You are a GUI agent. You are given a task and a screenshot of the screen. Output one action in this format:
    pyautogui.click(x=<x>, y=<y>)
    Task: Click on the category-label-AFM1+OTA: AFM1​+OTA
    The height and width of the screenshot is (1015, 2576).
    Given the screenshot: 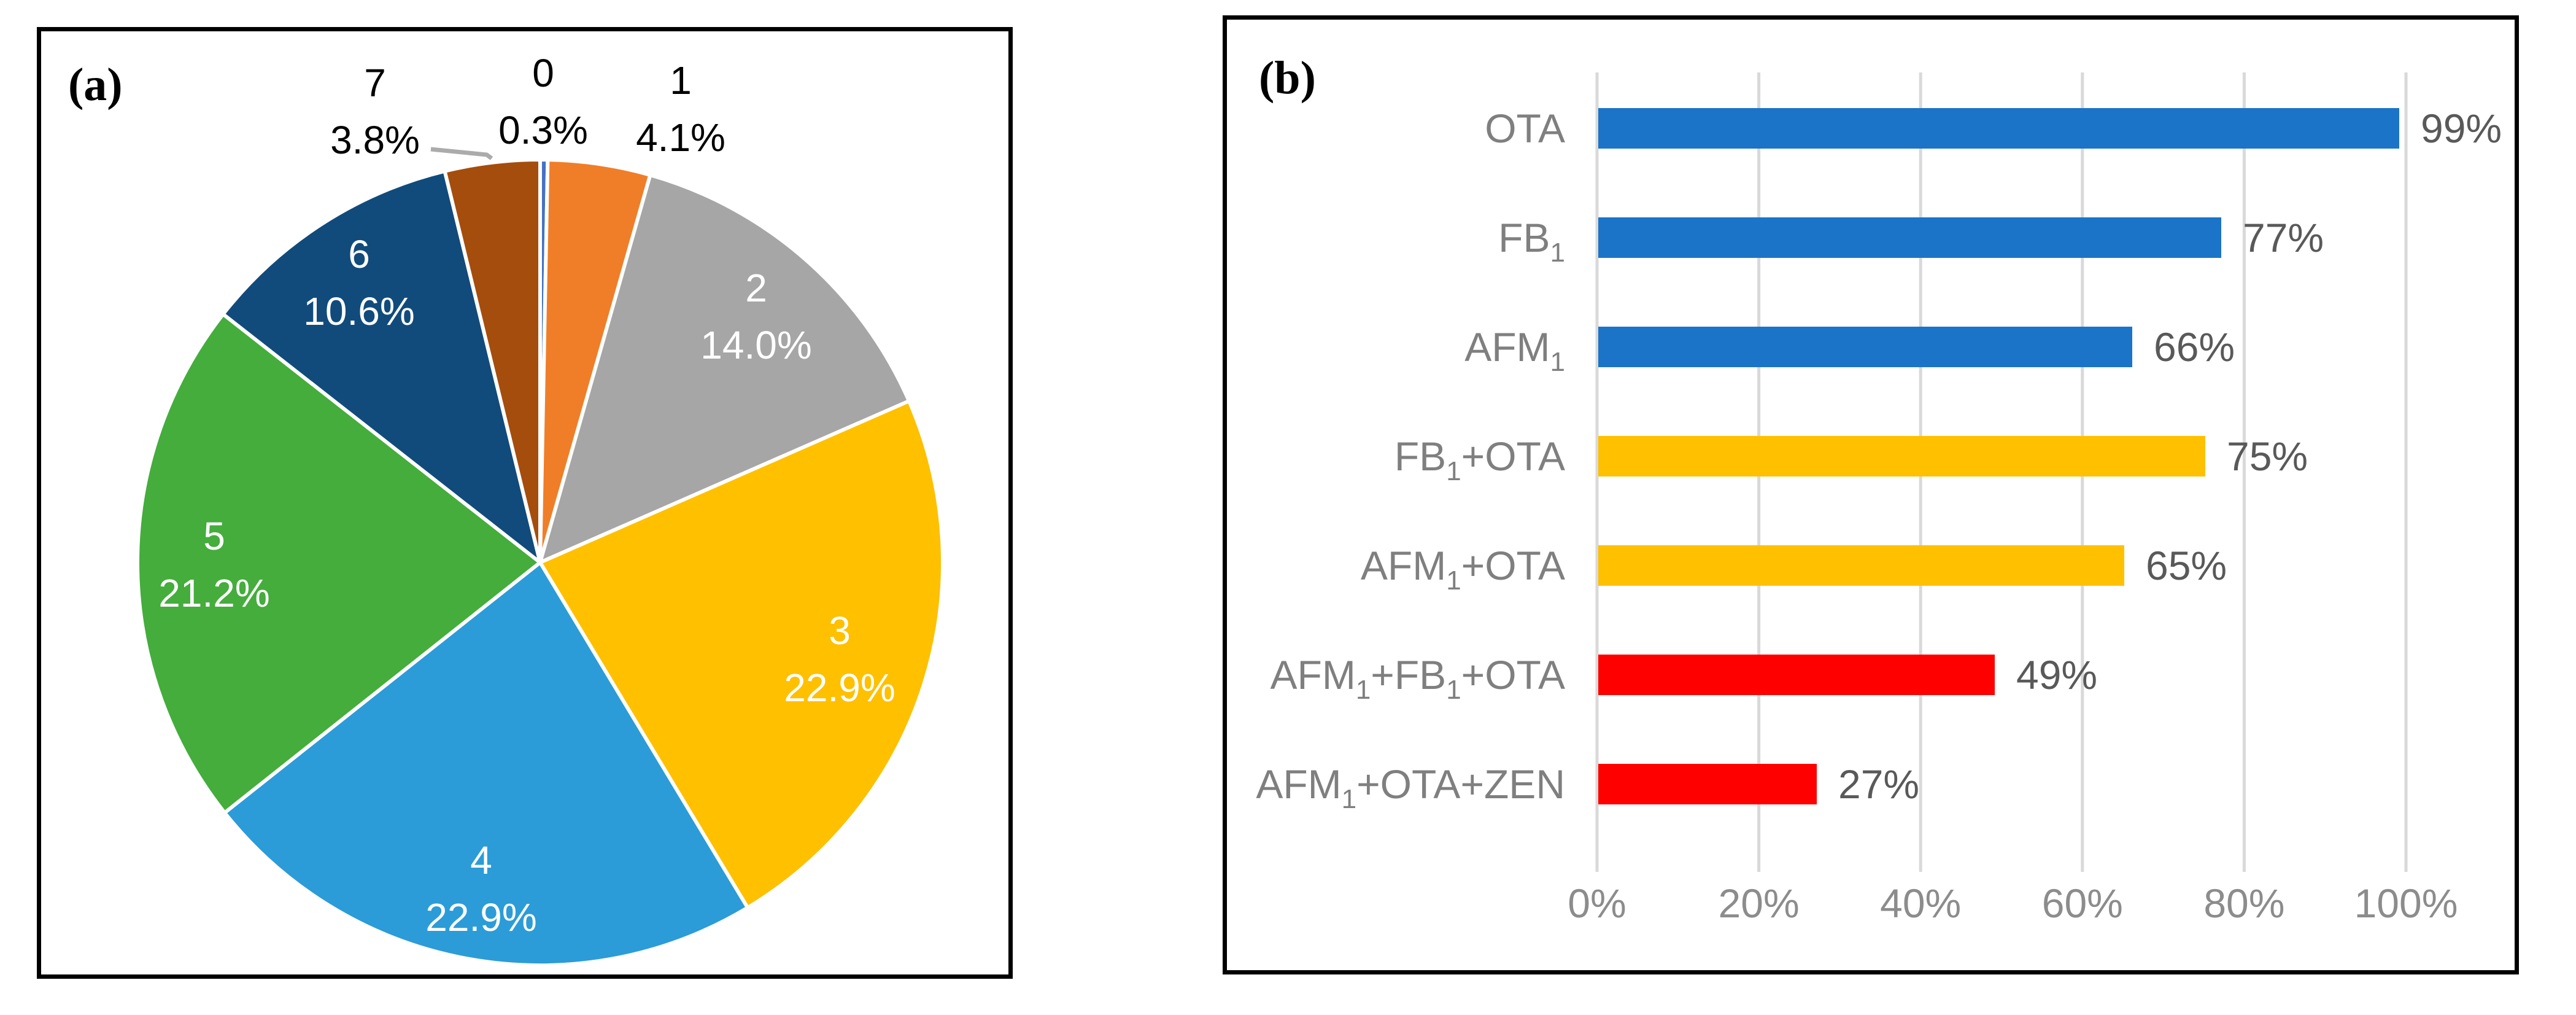 What is the action you would take?
    pyautogui.click(x=1463, y=569)
    